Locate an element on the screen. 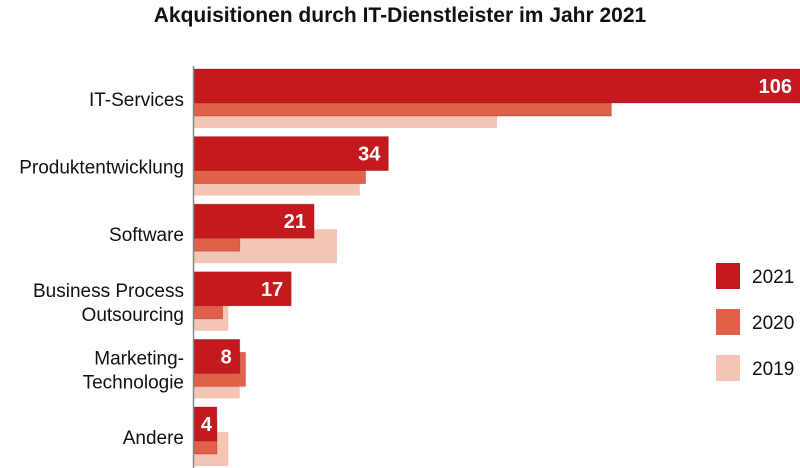  category-label-3: Outsourcing is located at coordinates (133, 315).